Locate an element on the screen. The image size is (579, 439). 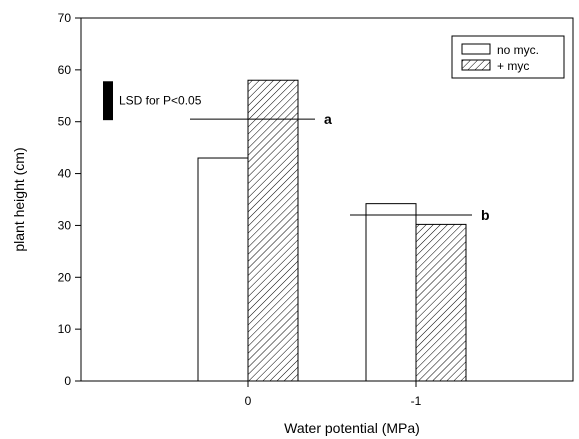
lsd-bar is located at coordinates (108, 101).